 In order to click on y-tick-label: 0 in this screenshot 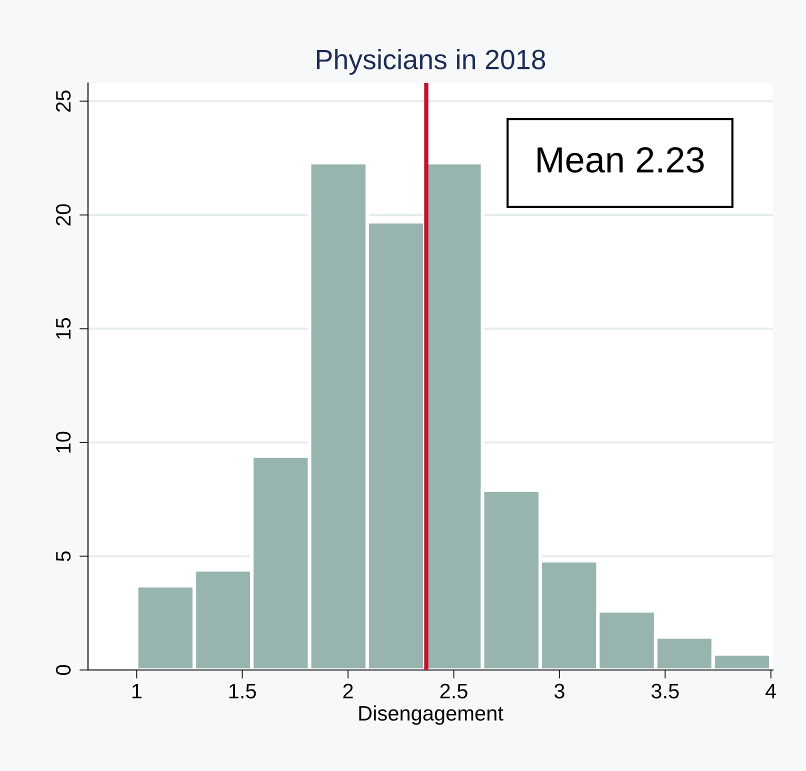, I will do `click(63, 670)`.